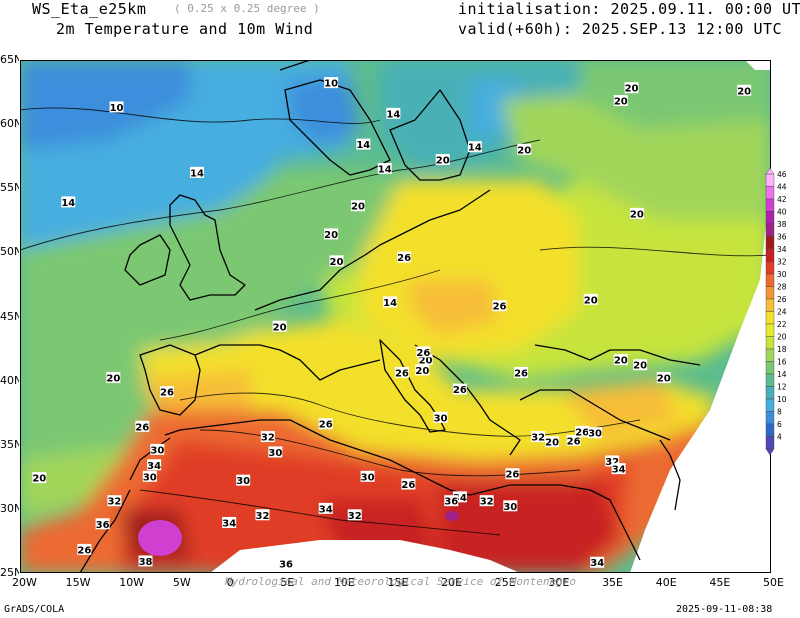  I want to click on svg-text: 36, so click(451, 502).